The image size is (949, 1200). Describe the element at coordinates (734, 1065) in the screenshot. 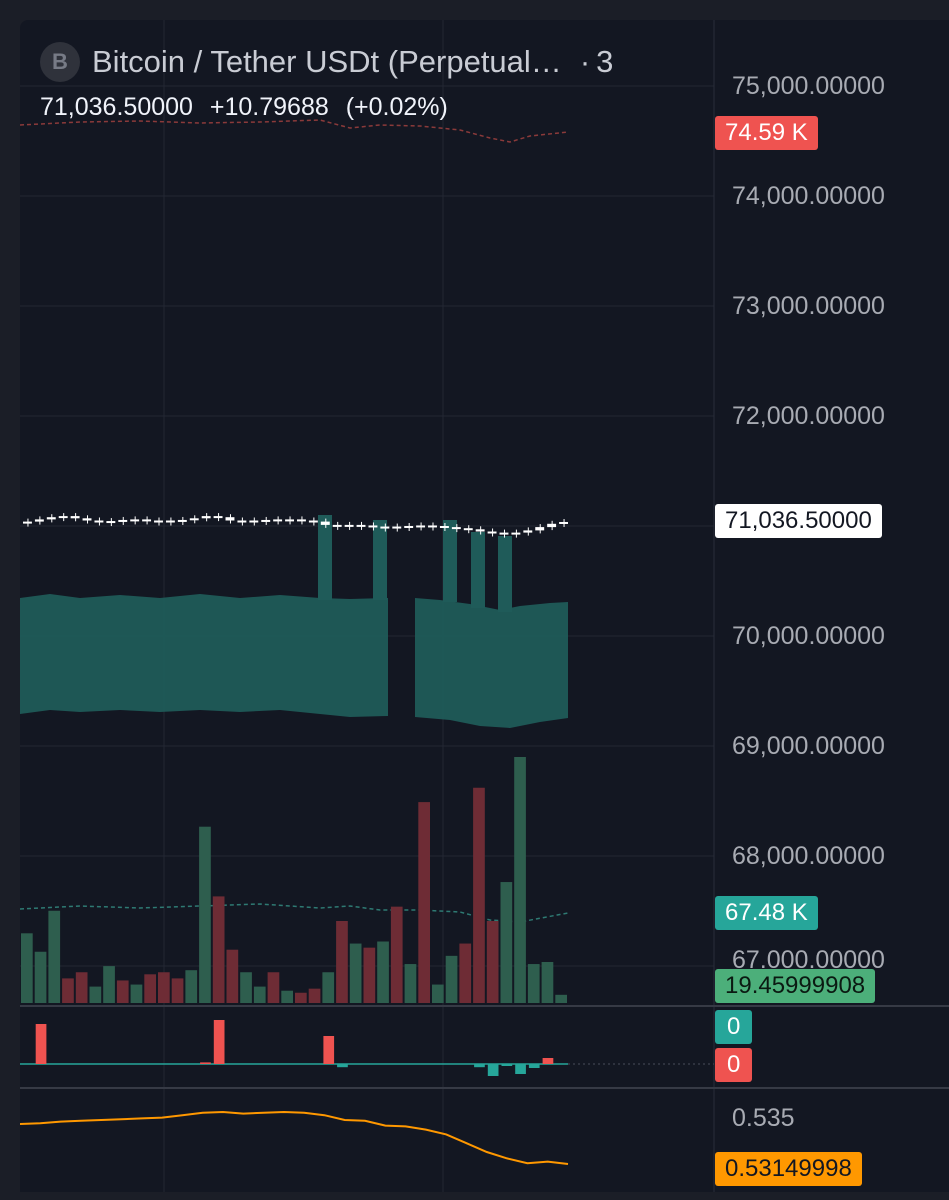

I see `oscillator-down-tag: 0` at that location.